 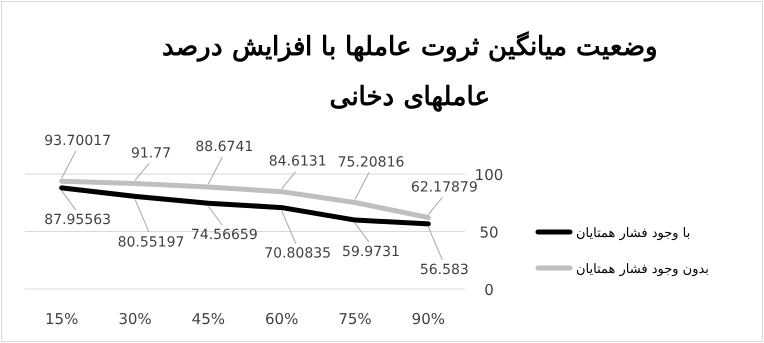 What do you see at coordinates (151, 242) in the screenshot?
I see `data-label: 80.55197` at bounding box center [151, 242].